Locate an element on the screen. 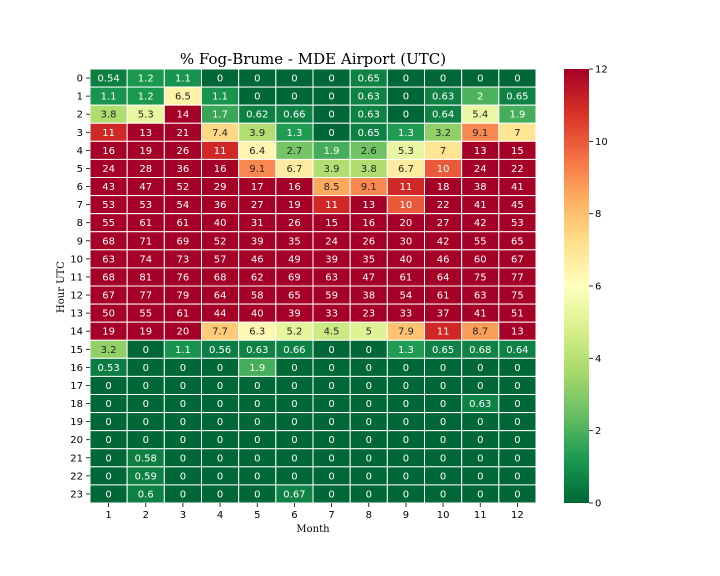 This screenshot has width=720, height=576. y-tick-label: 0 is located at coordinates (80, 79).